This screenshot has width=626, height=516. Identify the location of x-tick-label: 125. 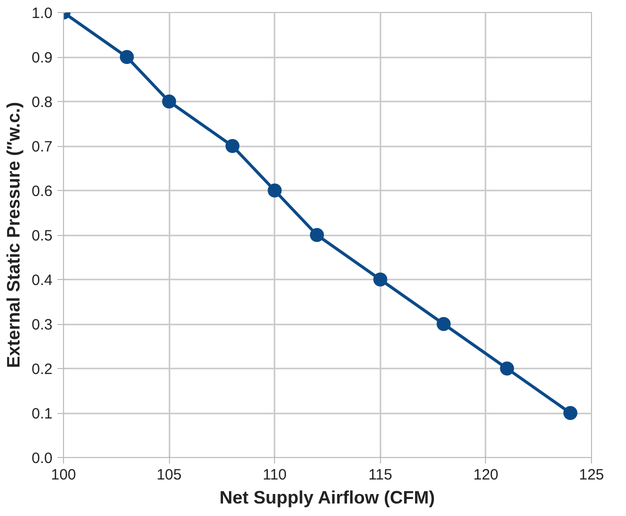
(591, 475).